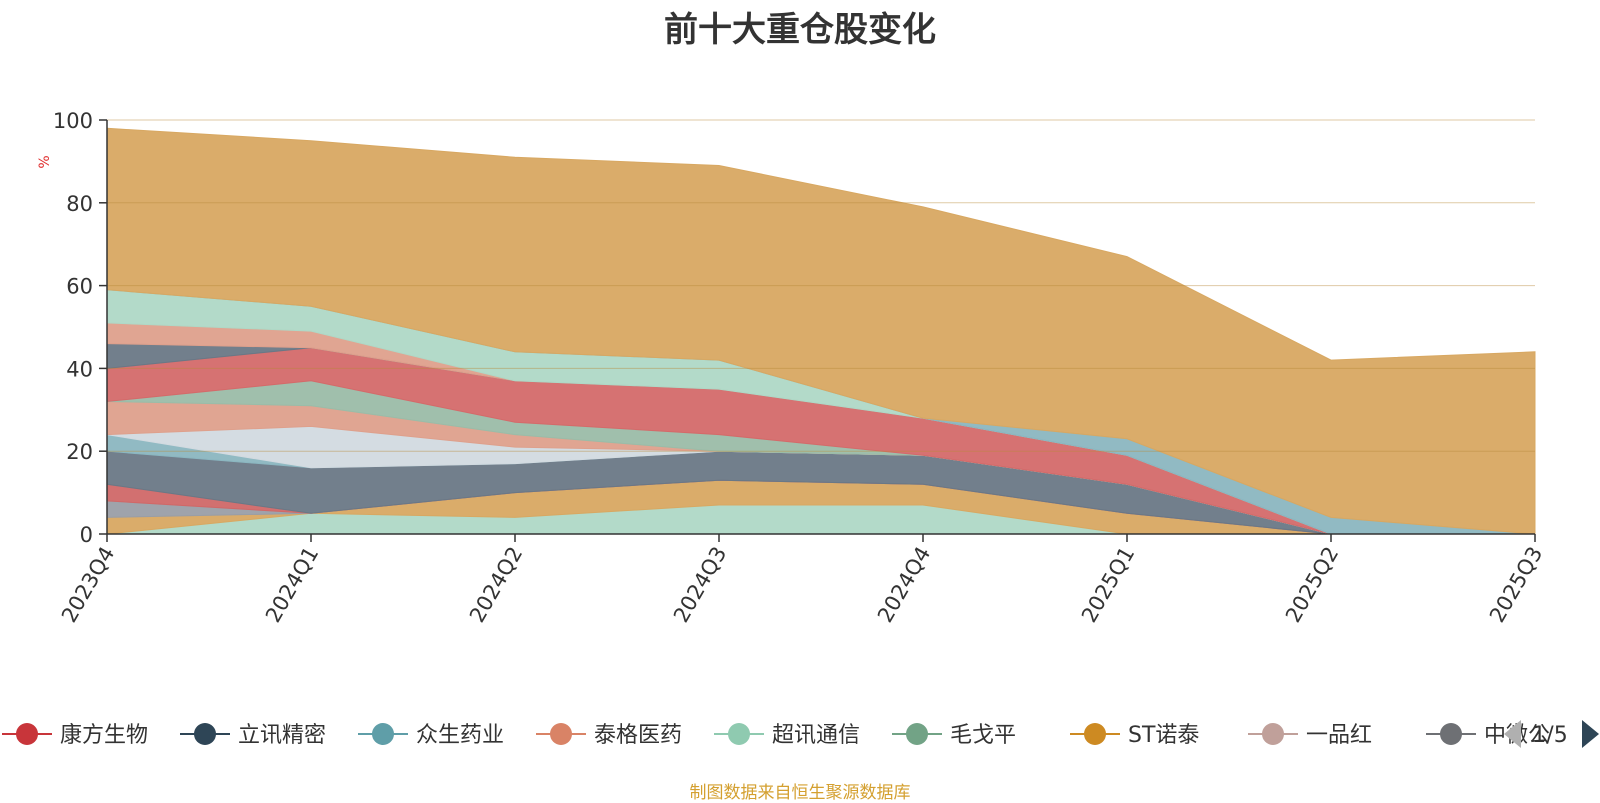 Image resolution: width=1600 pixels, height=803 pixels. Describe the element at coordinates (816, 735) in the screenshot. I see `legend-label: 超讯通信` at that location.